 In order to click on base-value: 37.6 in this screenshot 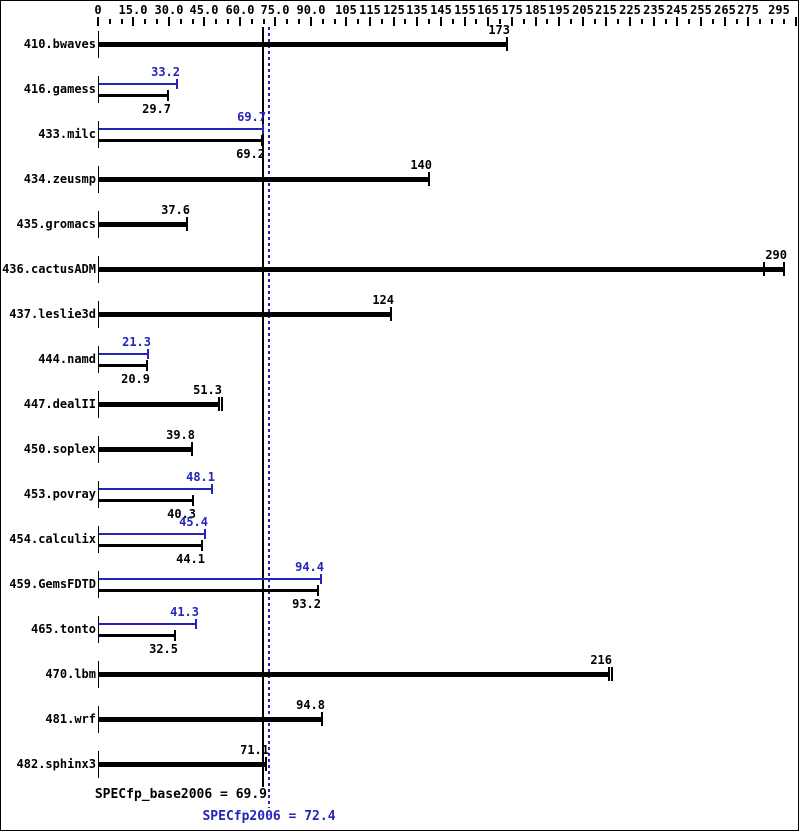, I will do `click(175, 210)`.